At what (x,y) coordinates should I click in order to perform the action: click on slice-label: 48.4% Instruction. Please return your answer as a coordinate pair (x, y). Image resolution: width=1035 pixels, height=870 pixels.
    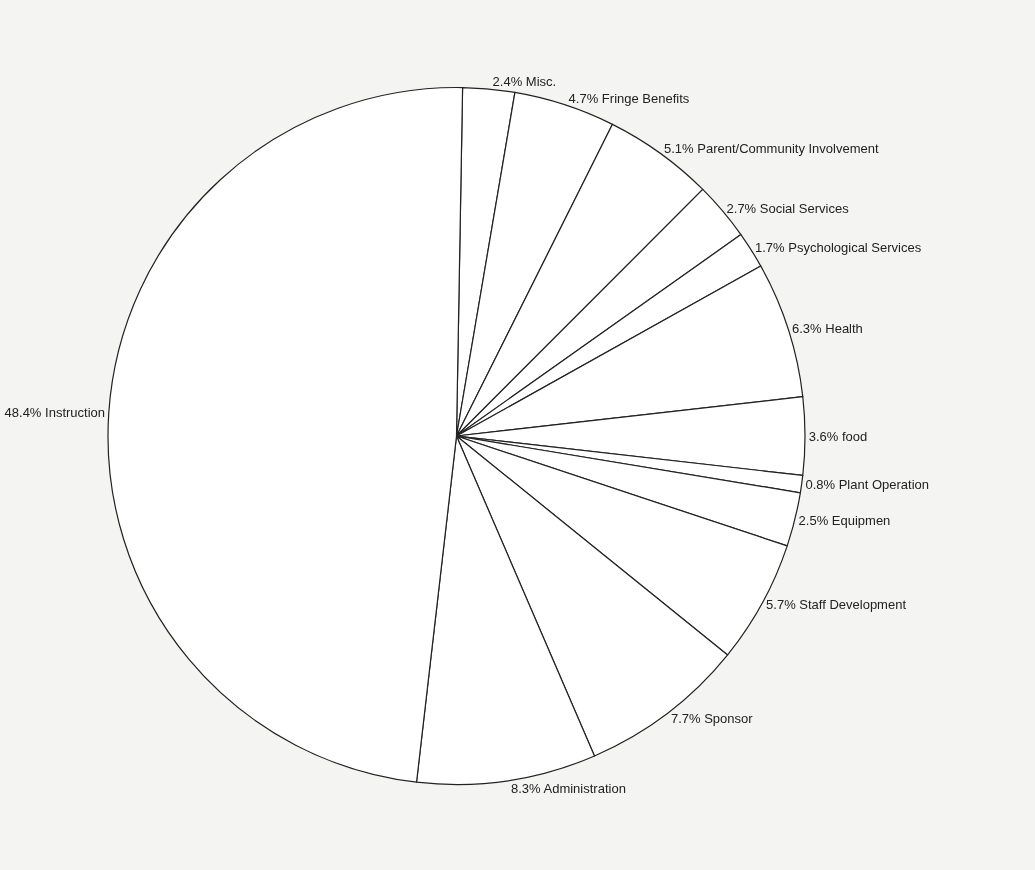
    Looking at the image, I should click on (55, 413).